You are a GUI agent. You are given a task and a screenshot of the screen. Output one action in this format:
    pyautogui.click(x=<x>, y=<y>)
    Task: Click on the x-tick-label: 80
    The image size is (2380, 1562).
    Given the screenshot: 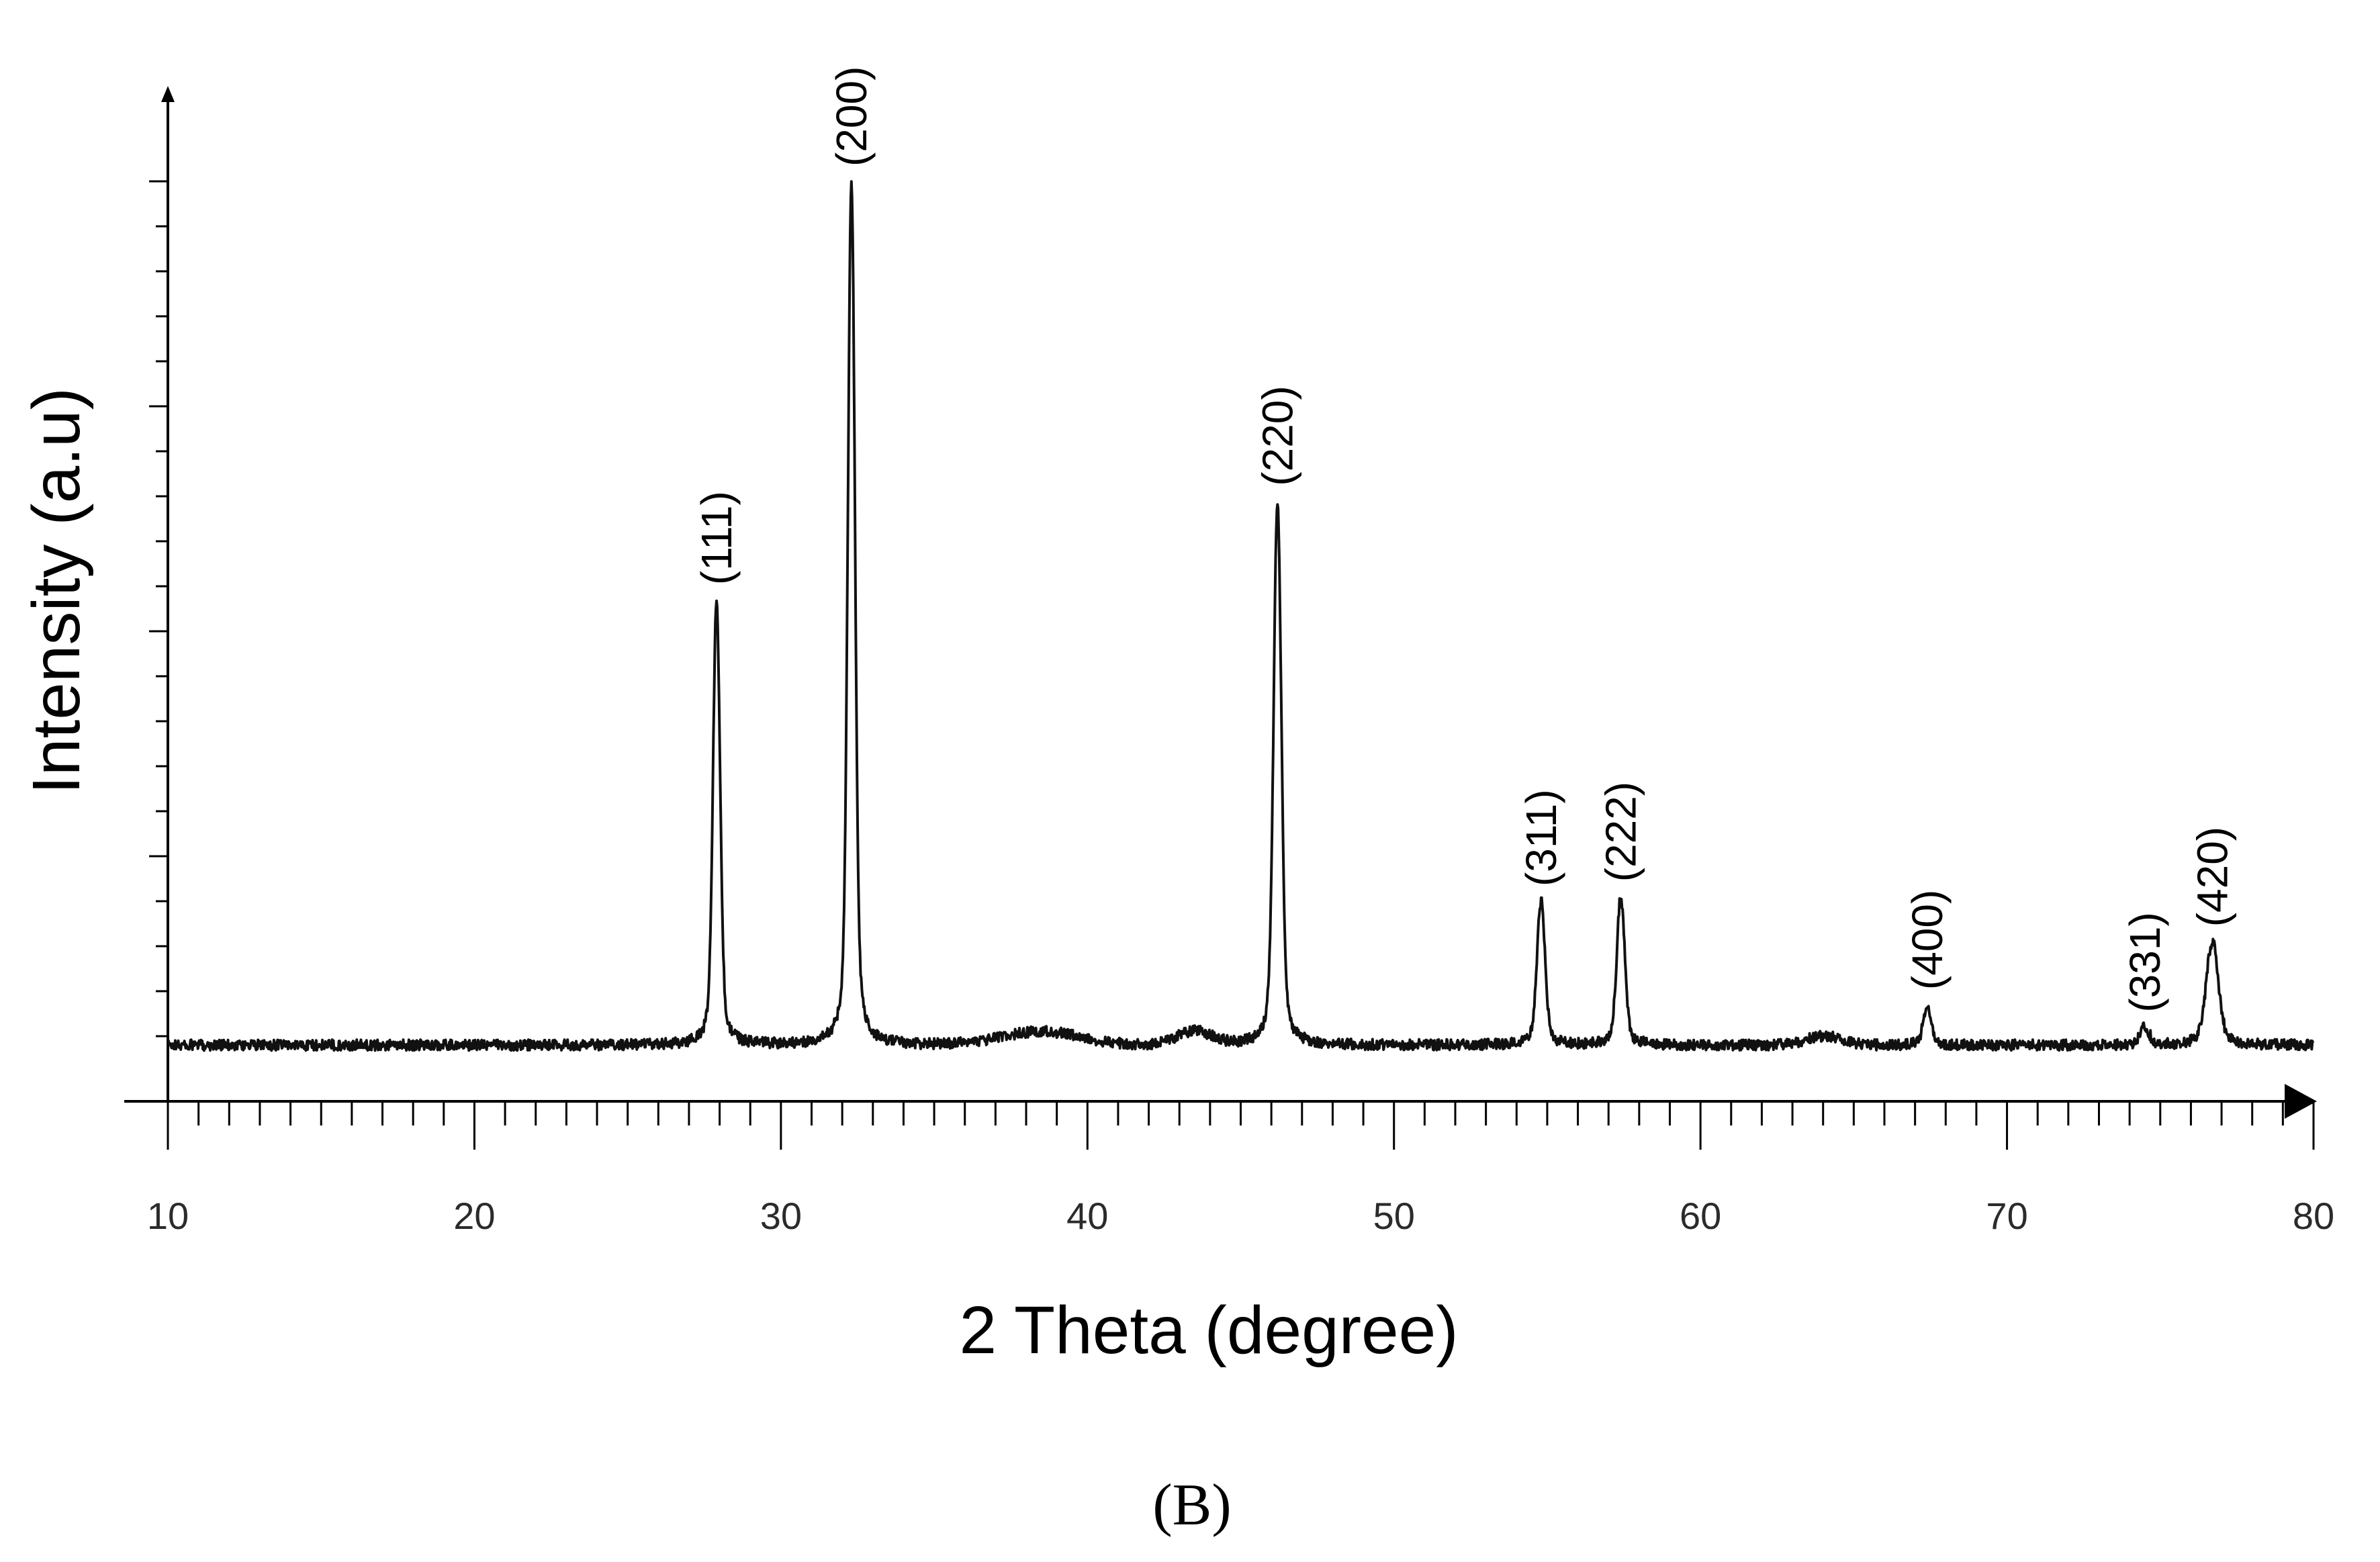 What is the action you would take?
    pyautogui.click(x=2313, y=1216)
    